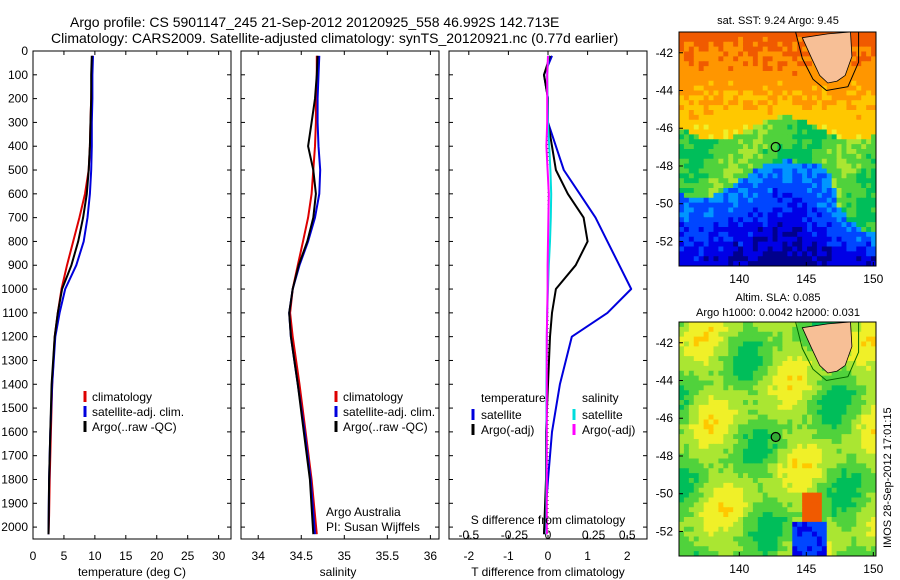 The width and height of the screenshot is (900, 580). I want to click on depth-tick-label: 200, so click(18, 99).